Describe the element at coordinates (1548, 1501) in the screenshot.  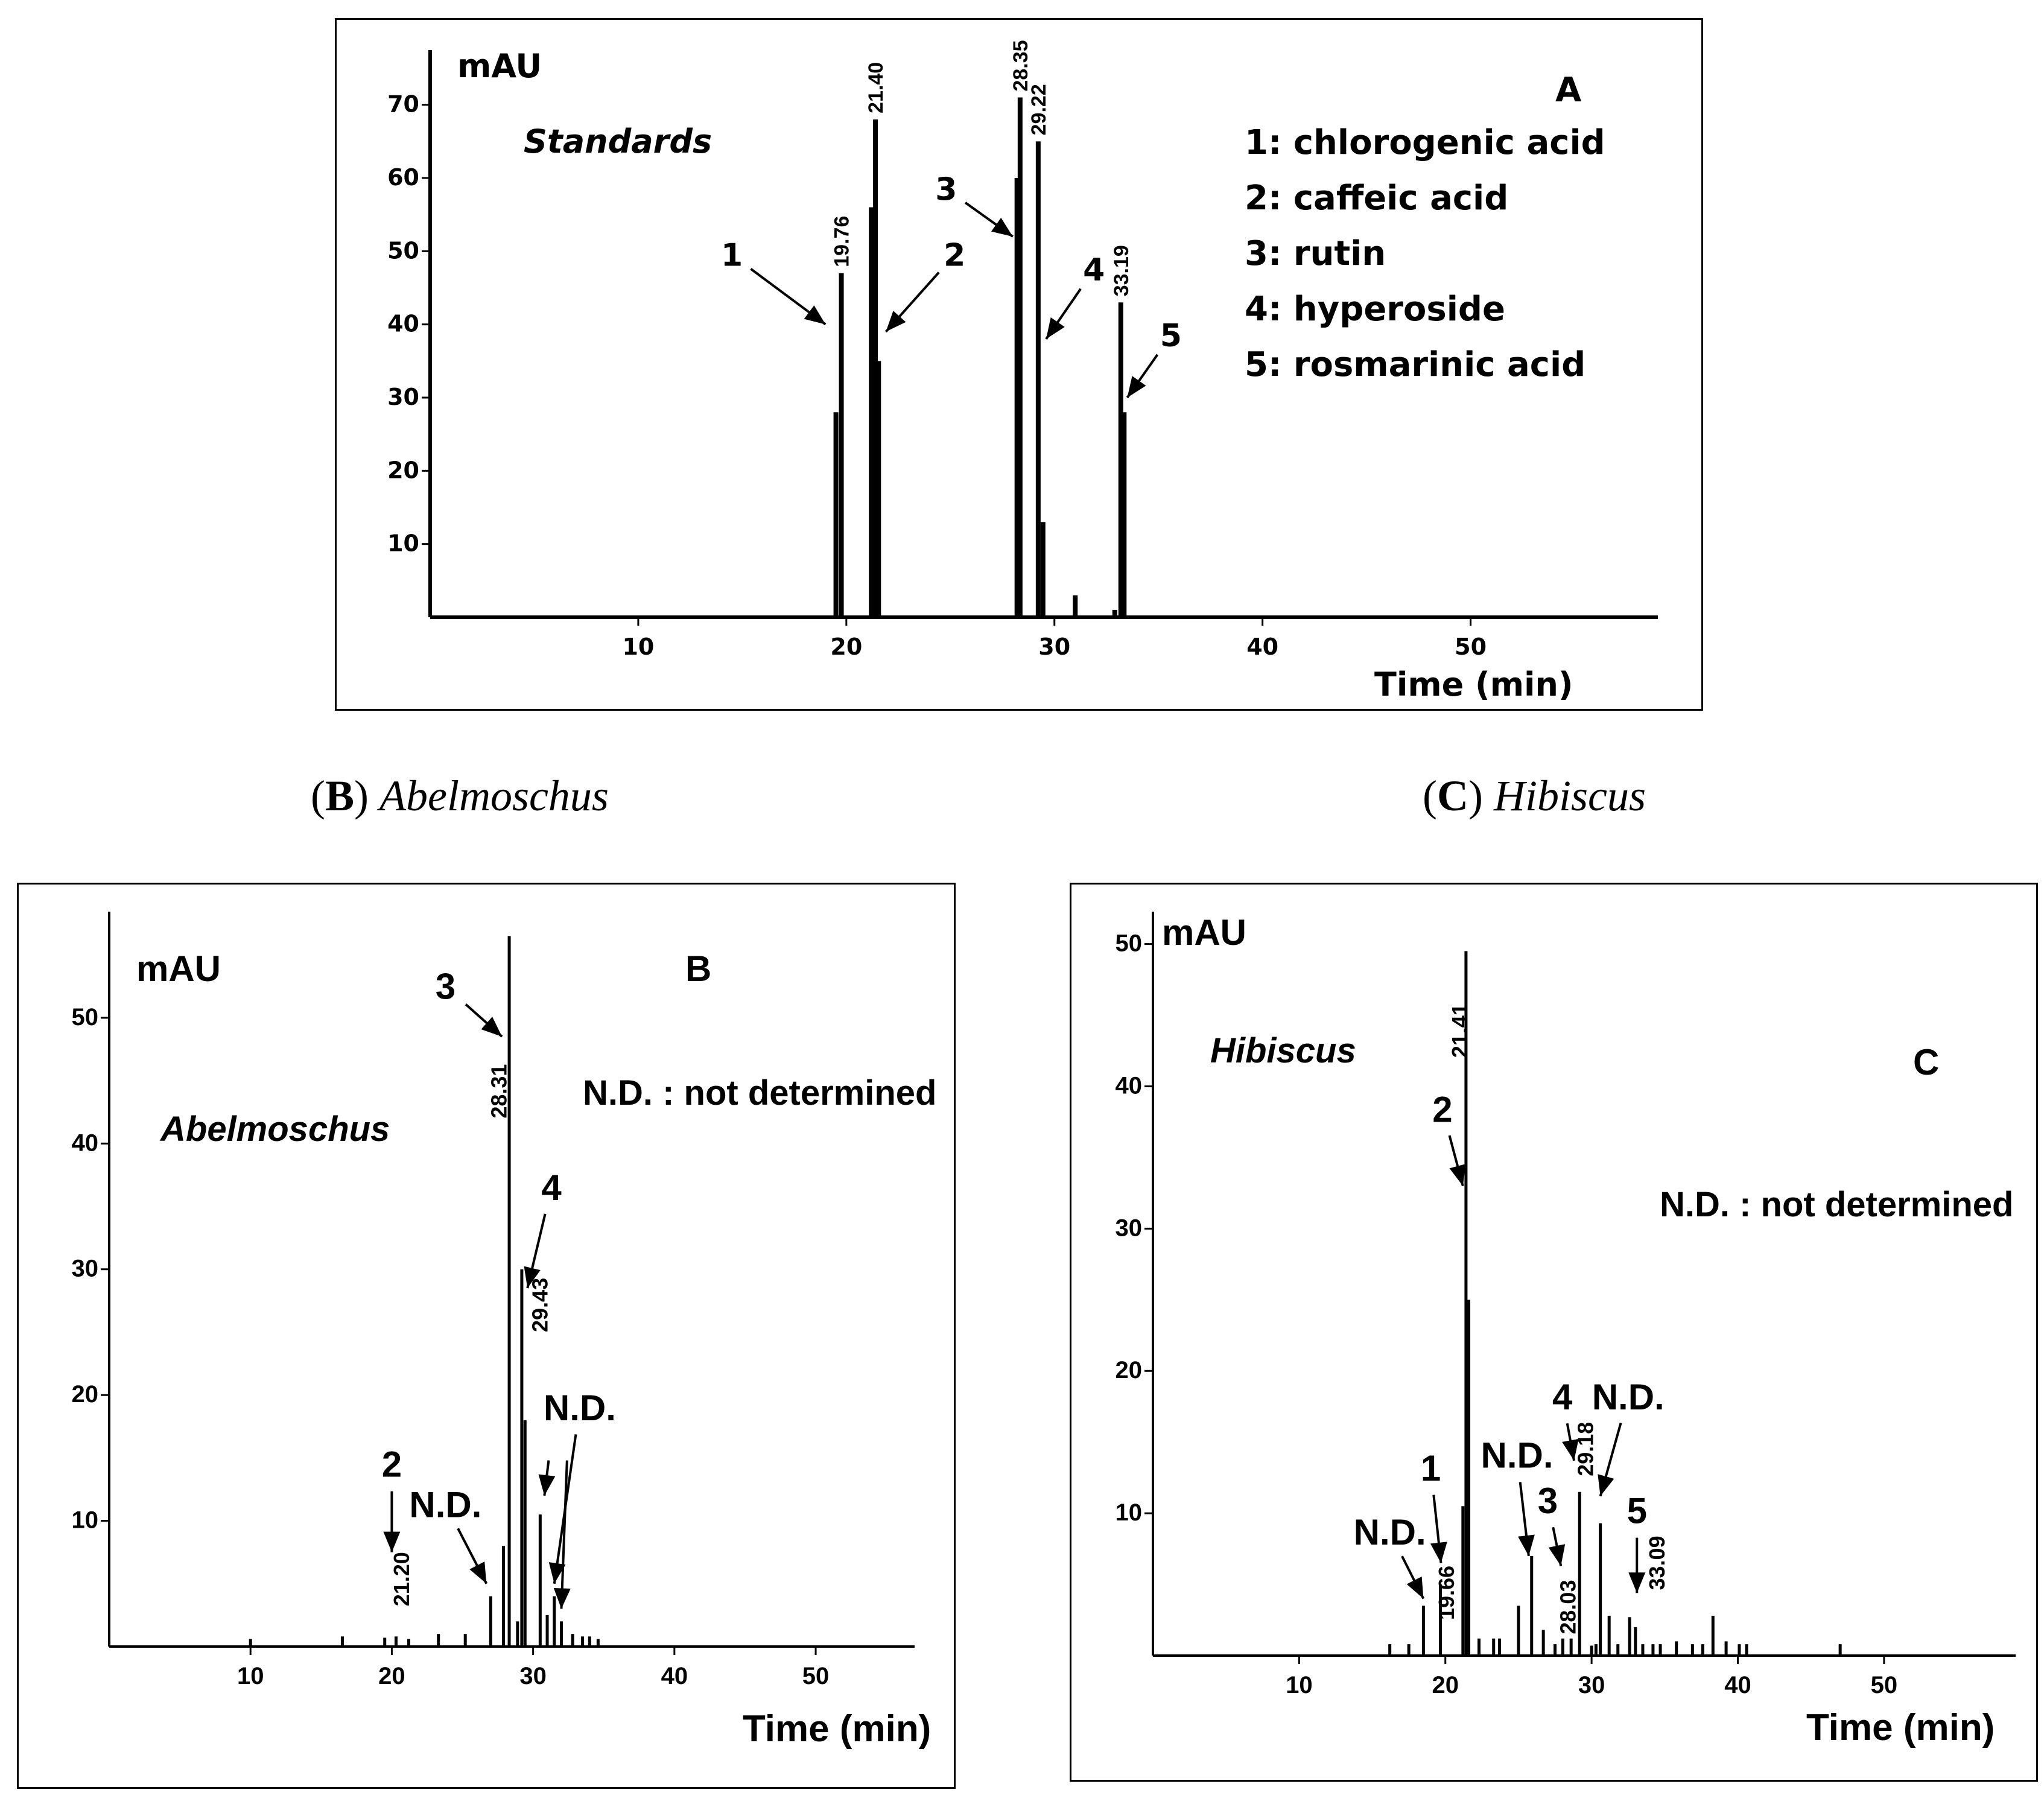
I see `peak-annotation-label: 3` at that location.